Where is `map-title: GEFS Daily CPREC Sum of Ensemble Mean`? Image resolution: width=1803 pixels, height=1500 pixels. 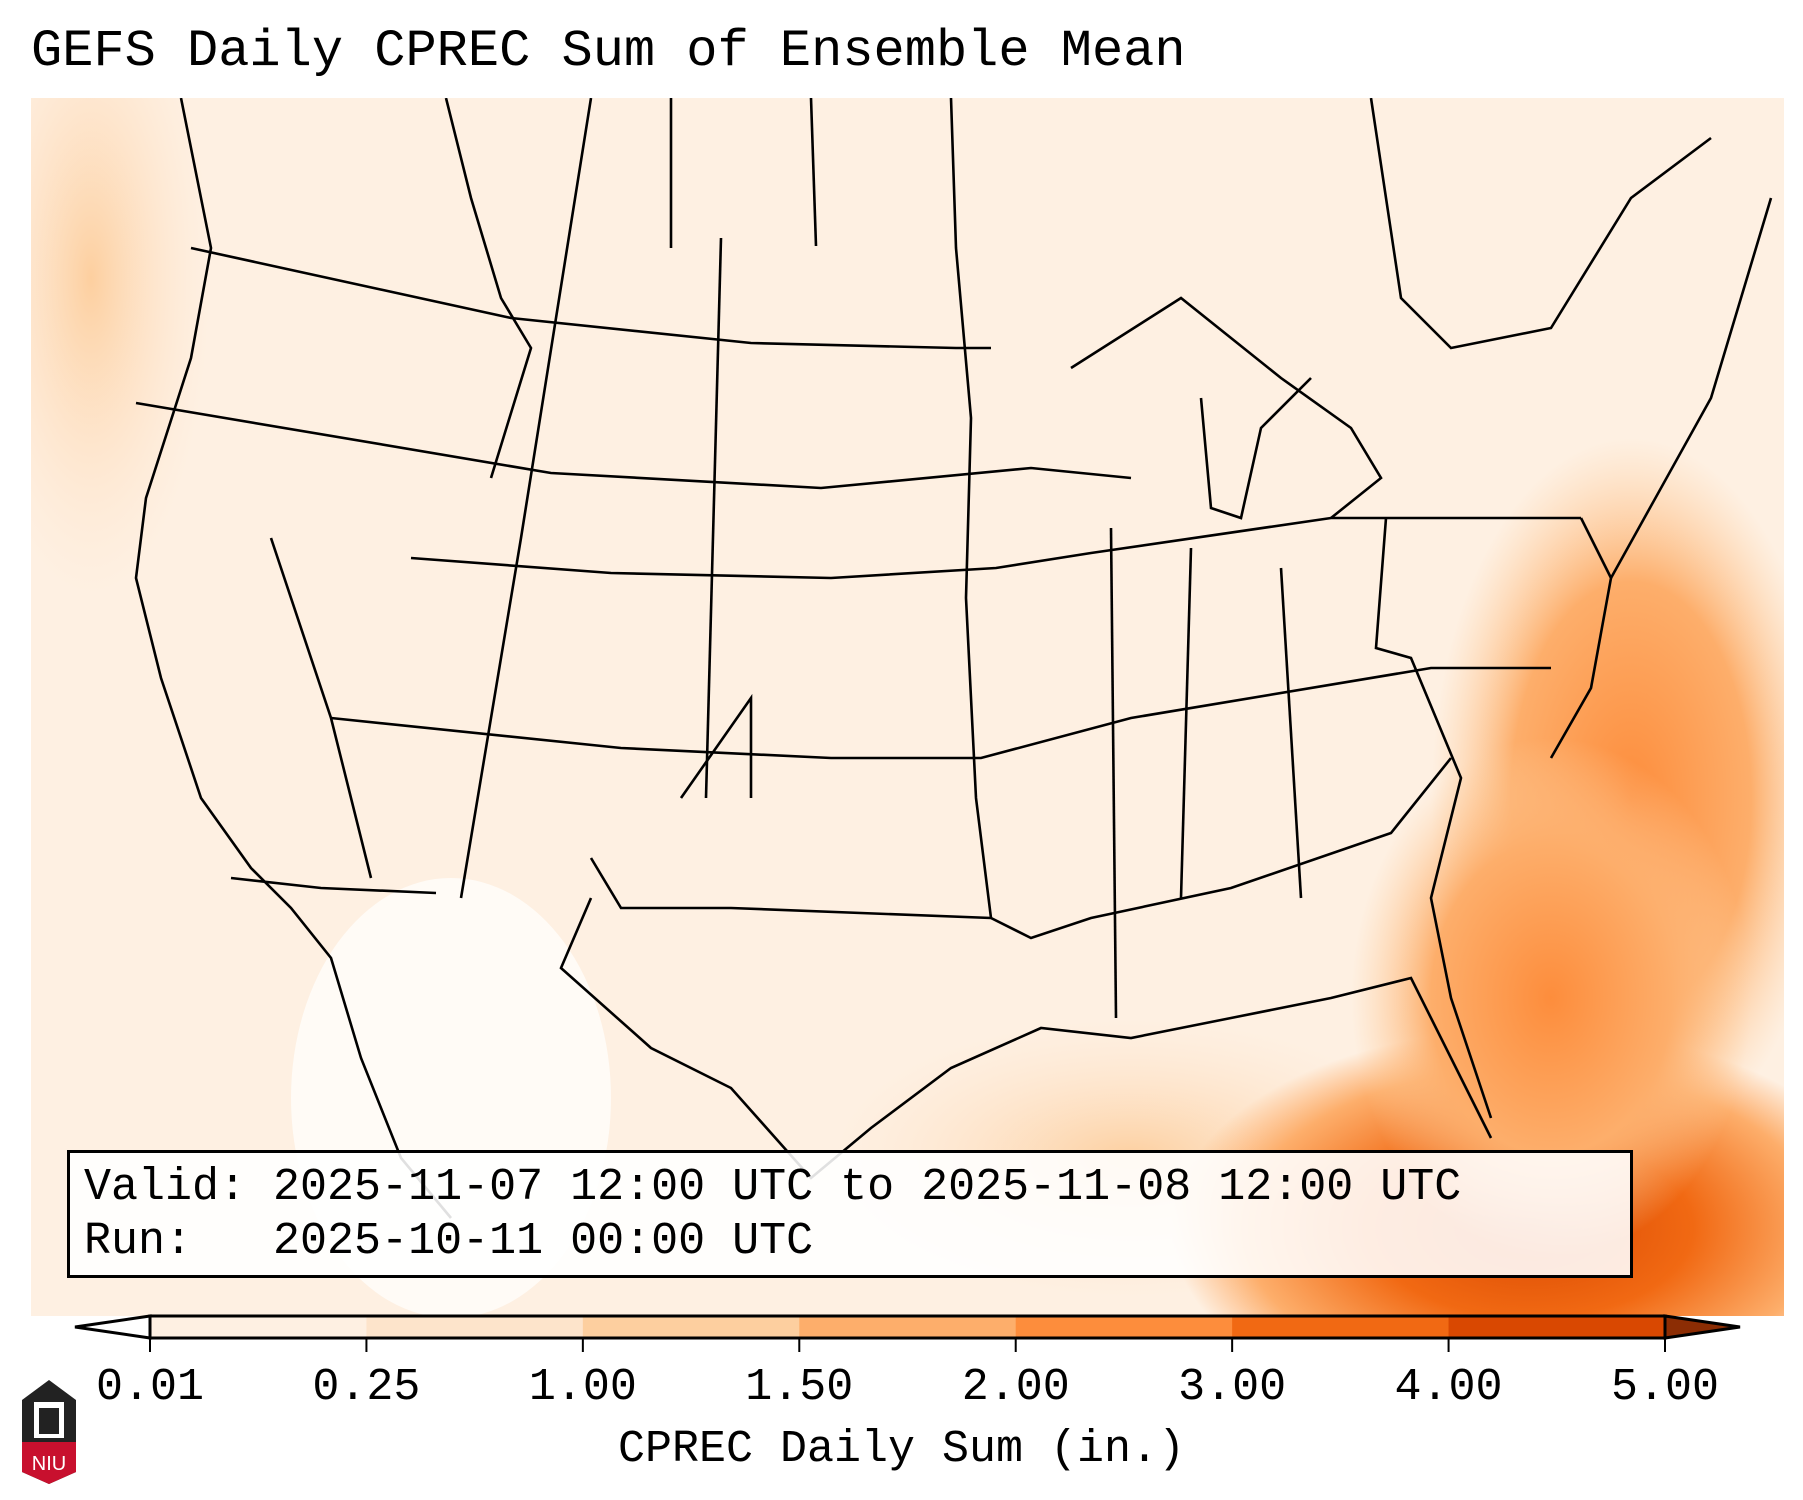 map-title: GEFS Daily CPREC Sum of Ensemble Mean is located at coordinates (608, 51).